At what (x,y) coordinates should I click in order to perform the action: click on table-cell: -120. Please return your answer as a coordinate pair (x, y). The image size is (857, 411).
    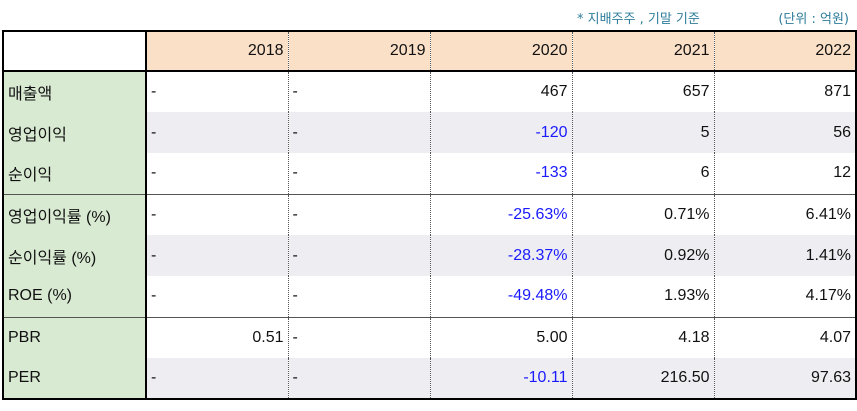
    Looking at the image, I should click on (500, 132).